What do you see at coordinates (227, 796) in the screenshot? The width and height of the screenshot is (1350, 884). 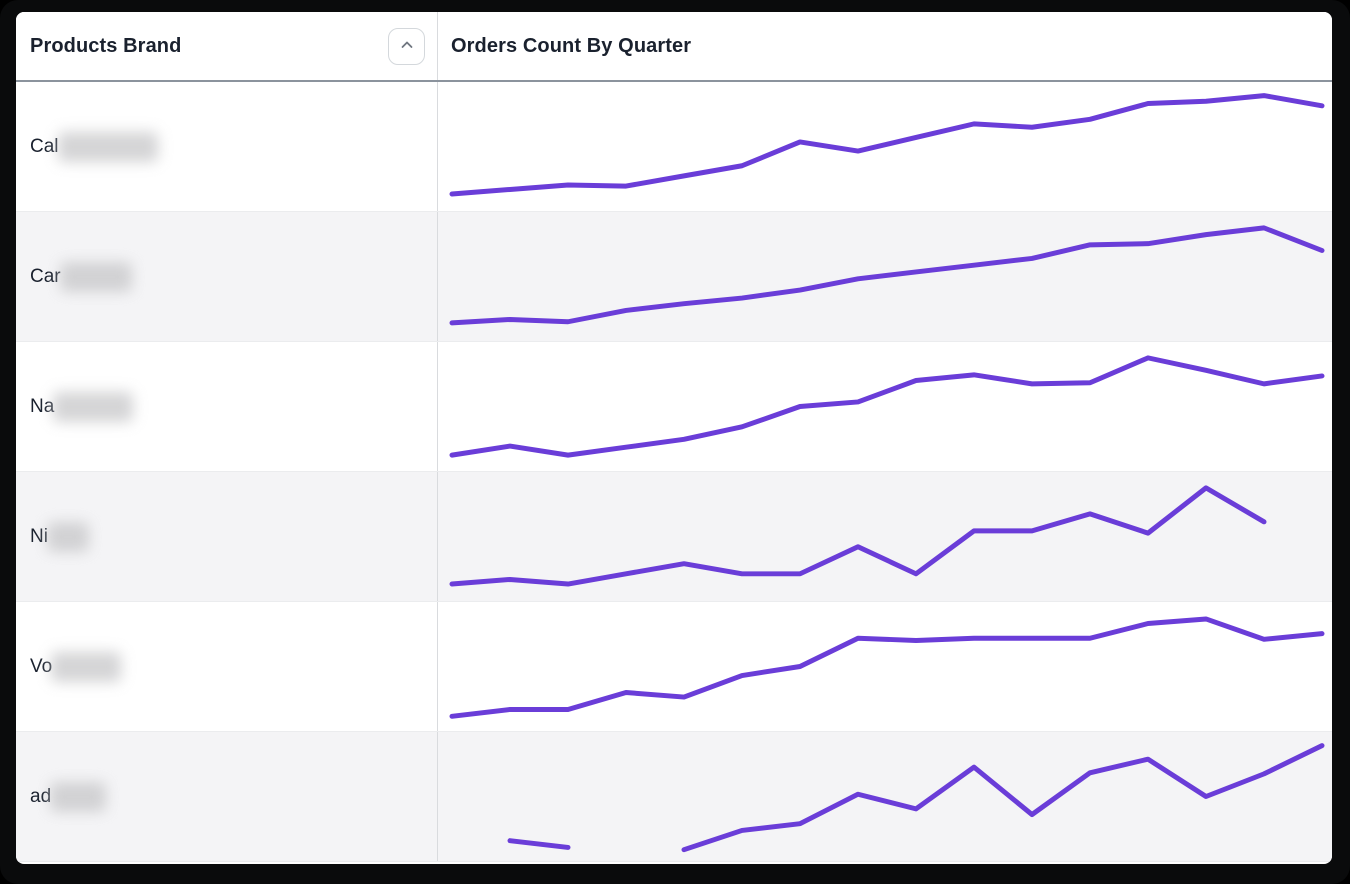 I see `brand-cell: ad` at bounding box center [227, 796].